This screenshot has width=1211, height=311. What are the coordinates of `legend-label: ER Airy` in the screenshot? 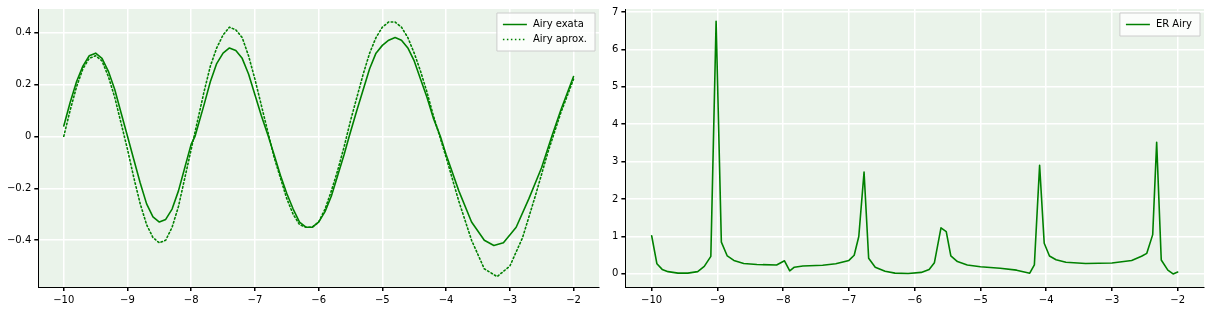 It's located at (1174, 24).